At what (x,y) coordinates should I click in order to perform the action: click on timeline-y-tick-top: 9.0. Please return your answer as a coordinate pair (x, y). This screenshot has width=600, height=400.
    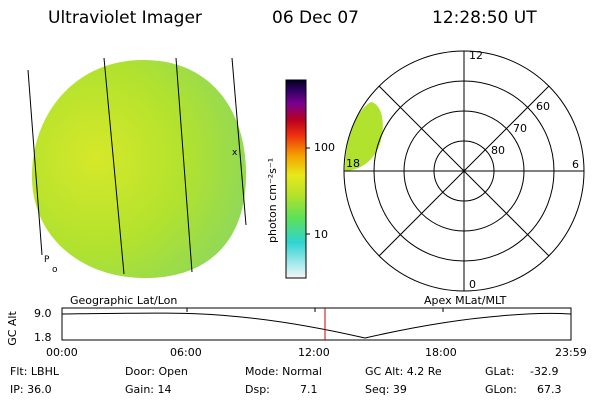
    Looking at the image, I should click on (43, 313).